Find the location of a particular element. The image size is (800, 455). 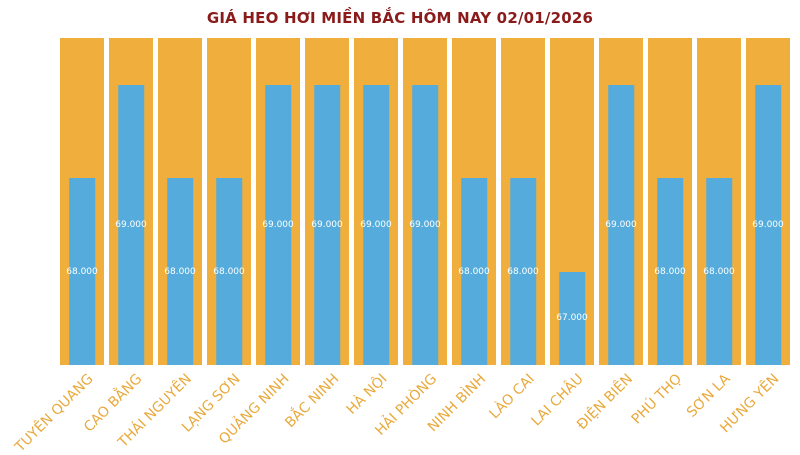

value-bar: 67.000 is located at coordinates (572, 318).